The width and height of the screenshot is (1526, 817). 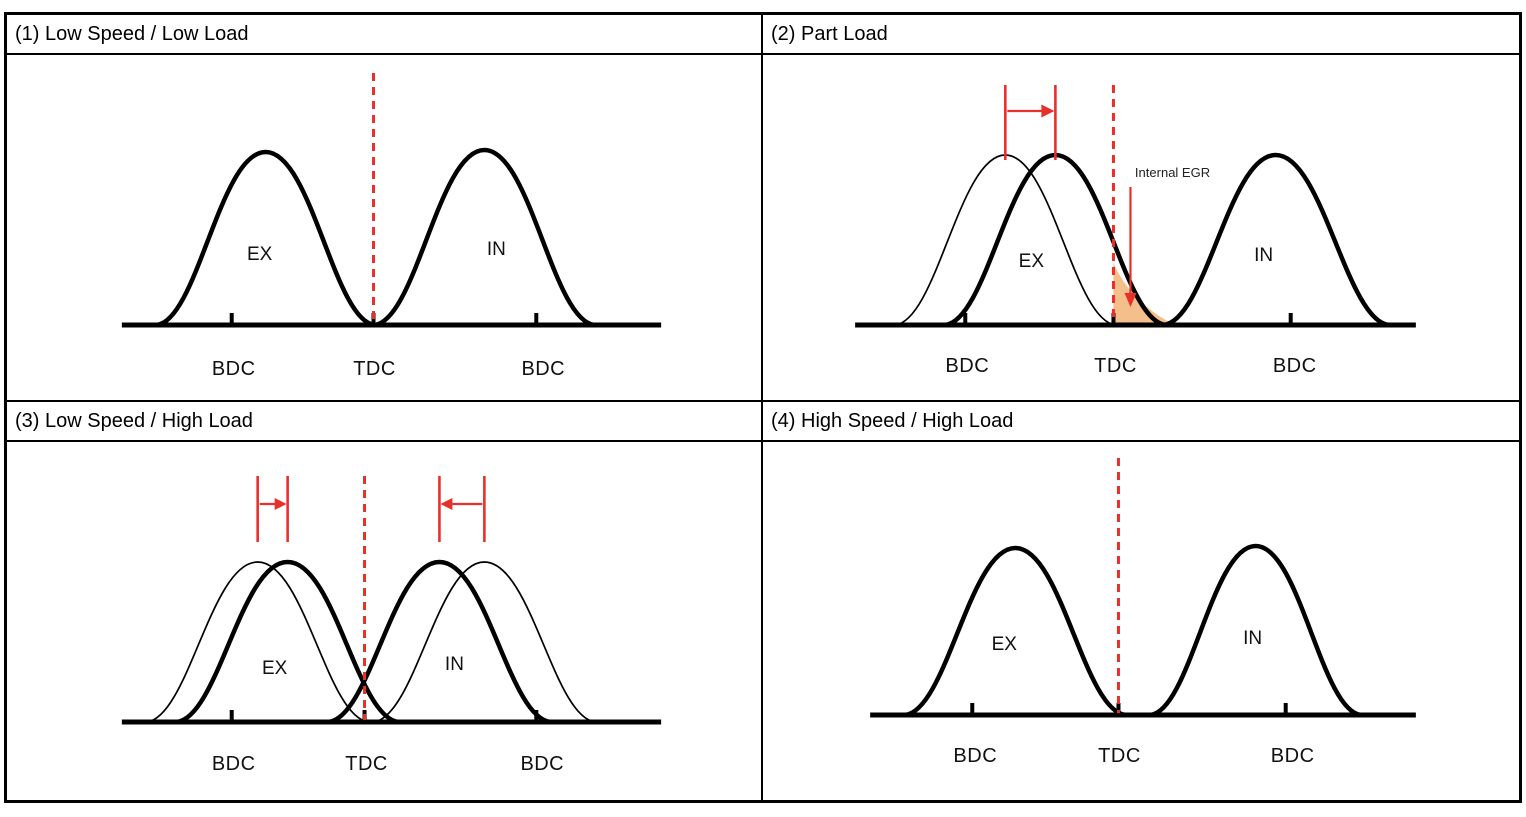 What do you see at coordinates (446, 504) in the screenshot?
I see `arrowhead-left` at bounding box center [446, 504].